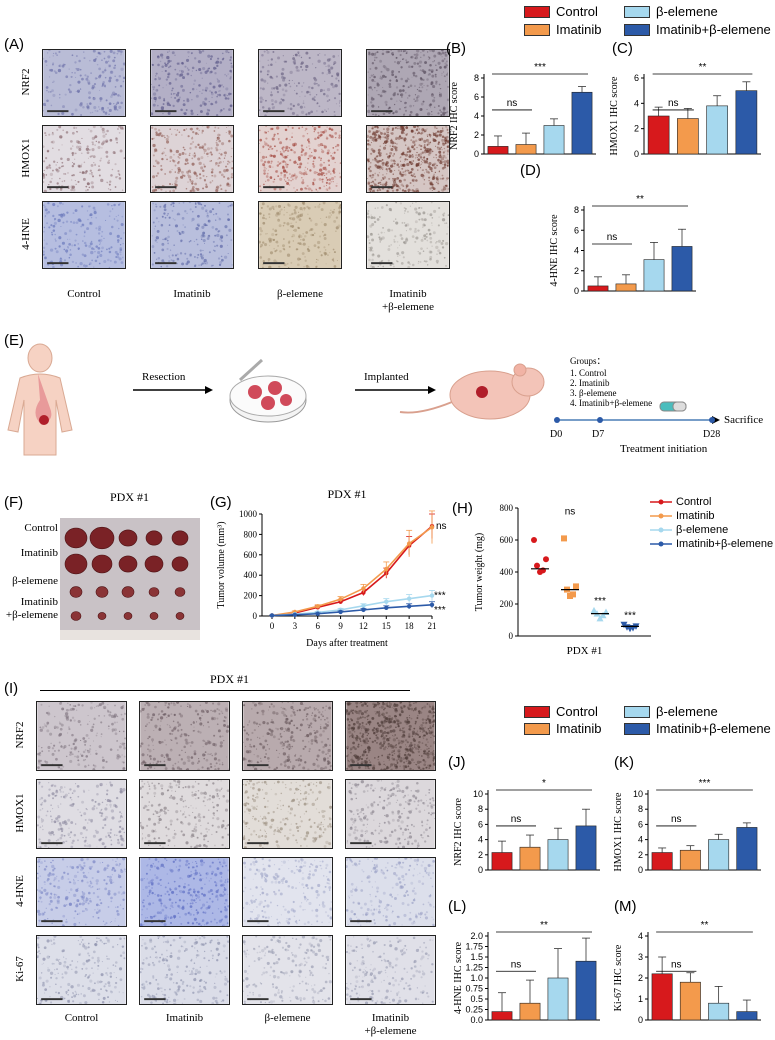 The image size is (775, 1040). What do you see at coordinates (14, 502) in the screenshot?
I see `panel-label-f: (F)` at bounding box center [14, 502].